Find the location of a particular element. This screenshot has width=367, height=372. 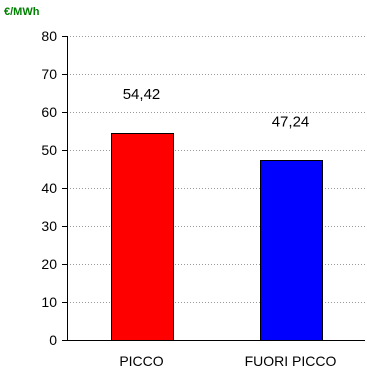

y-tick-label: 80 is located at coordinates (49, 36).